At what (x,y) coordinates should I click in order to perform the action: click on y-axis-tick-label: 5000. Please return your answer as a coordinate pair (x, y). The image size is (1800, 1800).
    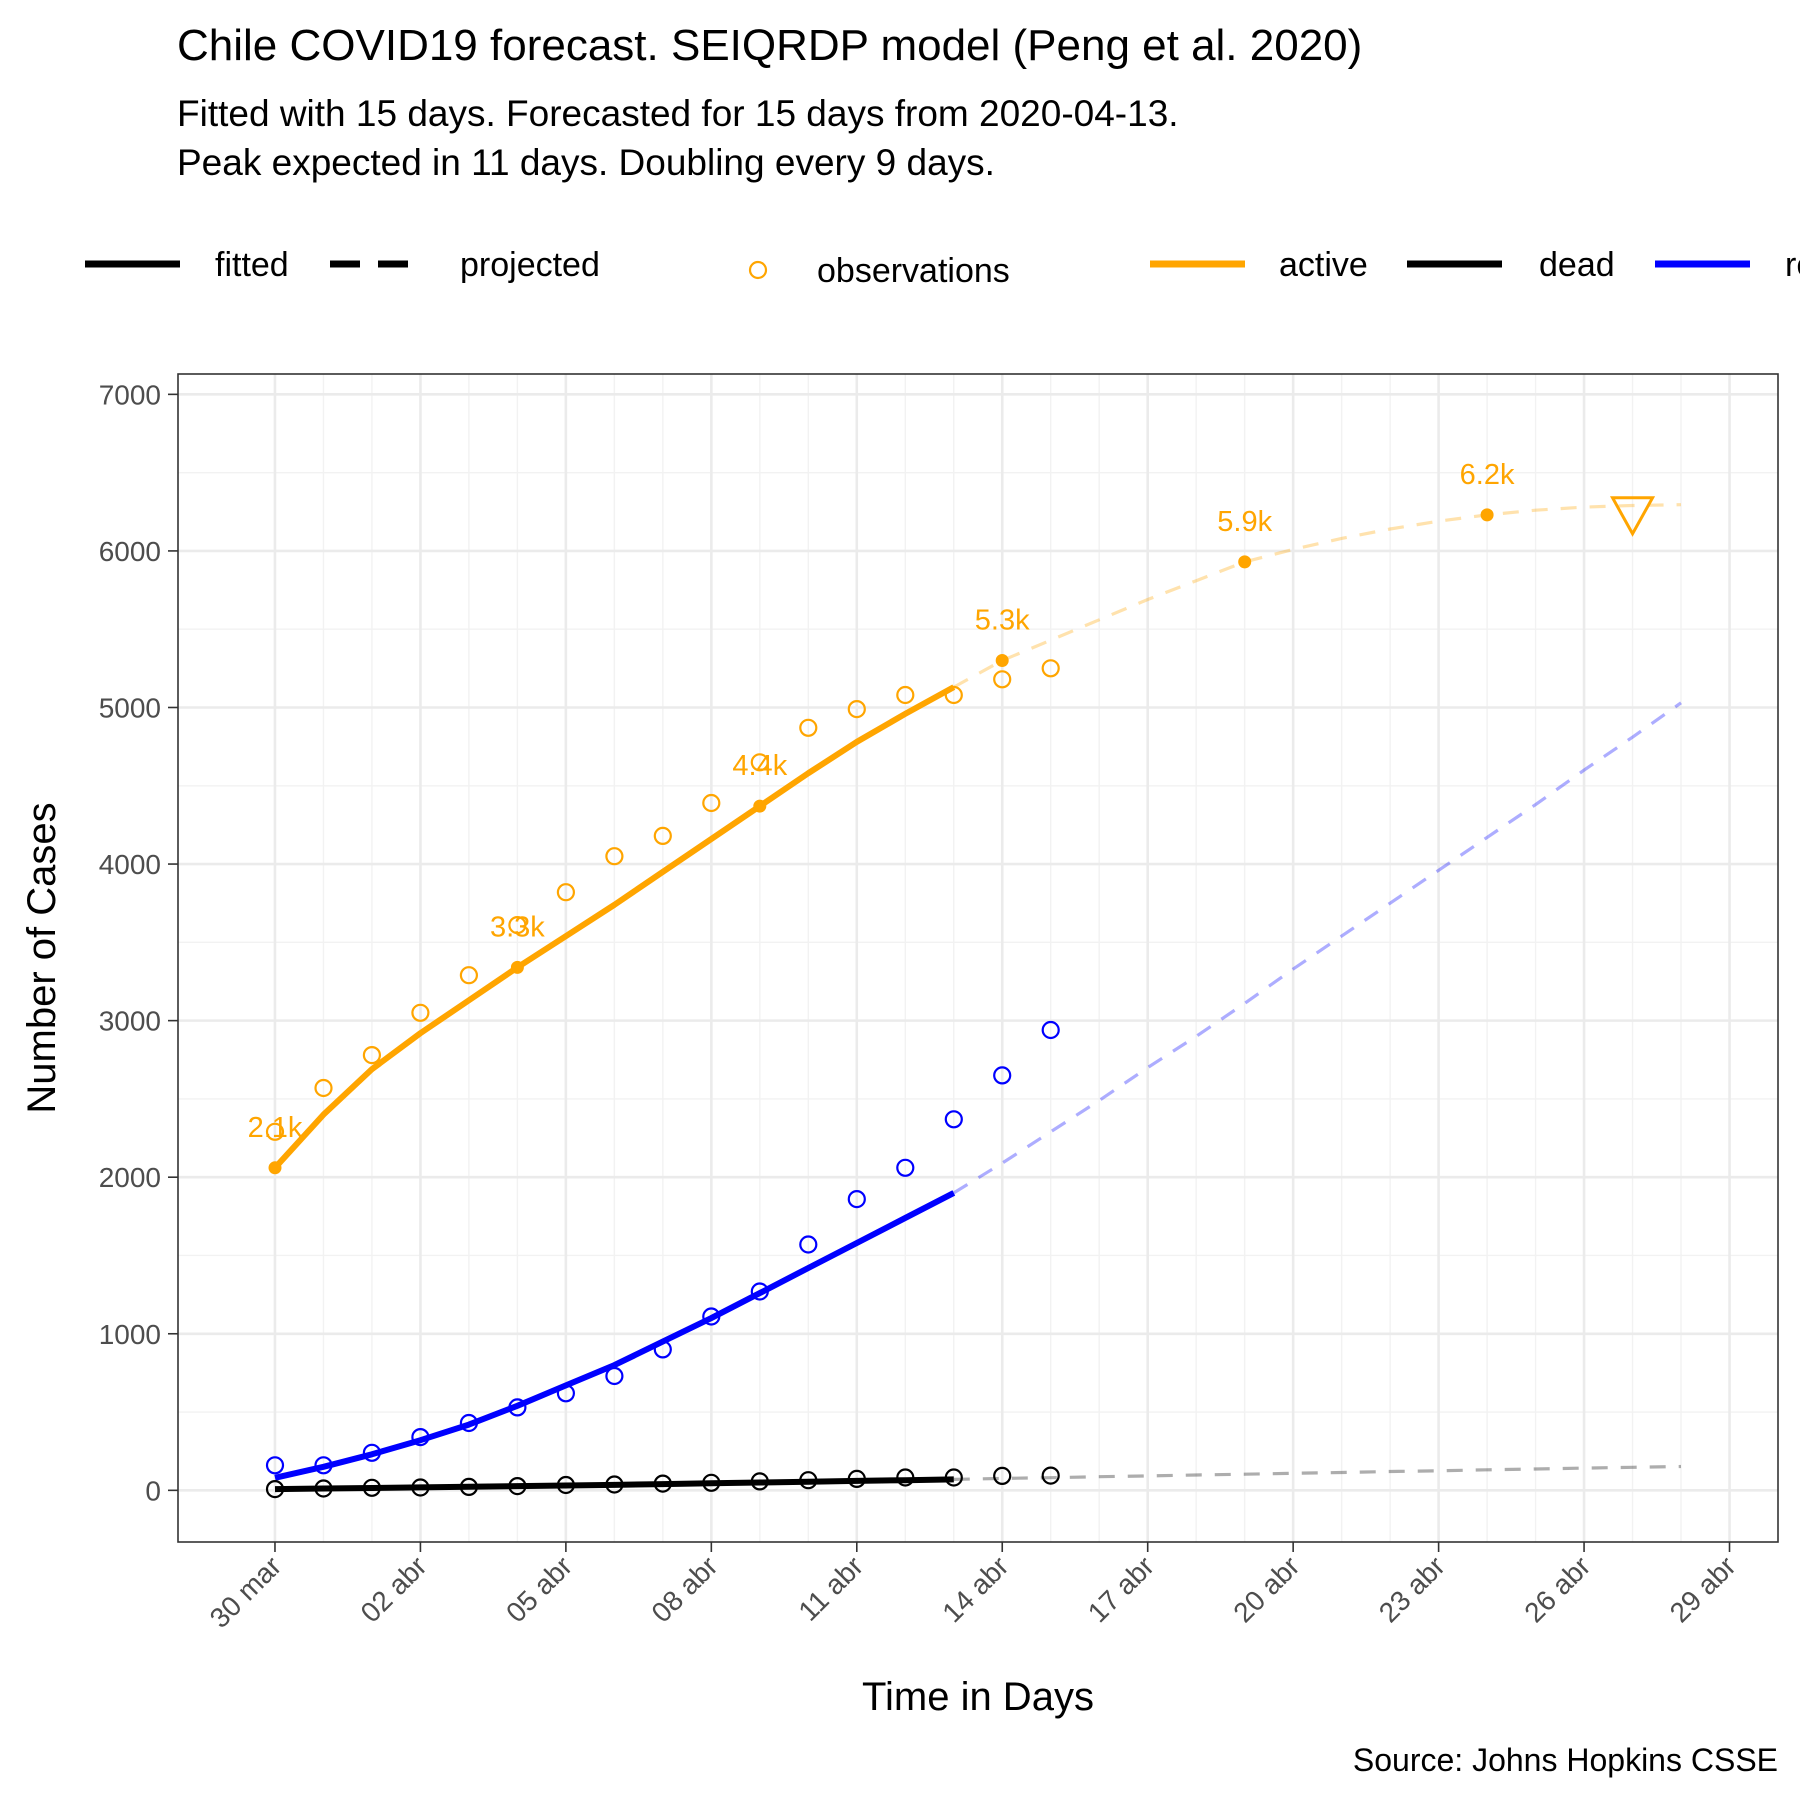
    Looking at the image, I should click on (130, 707).